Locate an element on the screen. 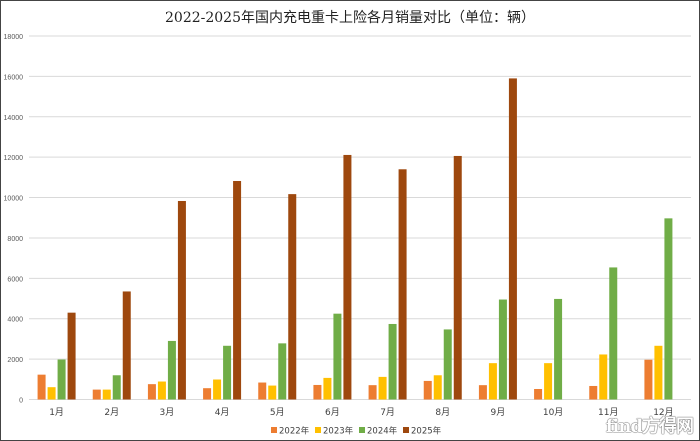 The image size is (700, 441). bar-2022年-4月 is located at coordinates (207, 394).